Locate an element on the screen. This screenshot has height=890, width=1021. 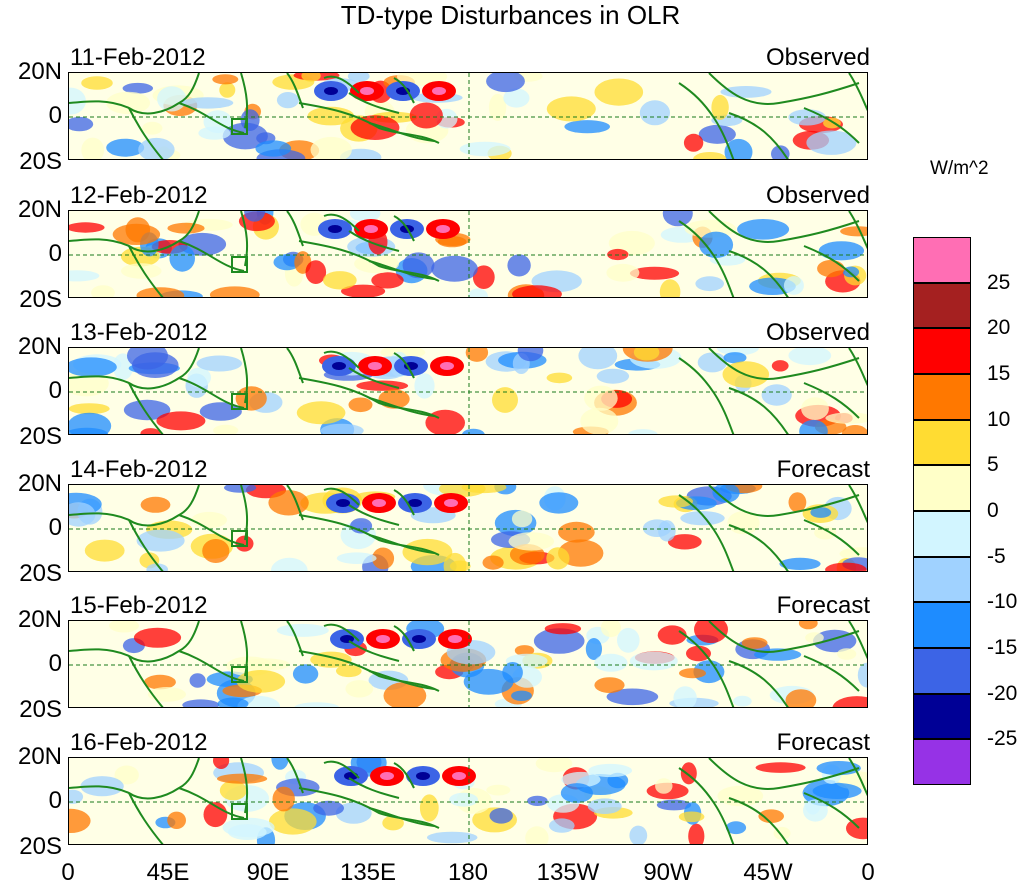
figure-title: TD-type Disturbances in OLR is located at coordinates (510, 15).